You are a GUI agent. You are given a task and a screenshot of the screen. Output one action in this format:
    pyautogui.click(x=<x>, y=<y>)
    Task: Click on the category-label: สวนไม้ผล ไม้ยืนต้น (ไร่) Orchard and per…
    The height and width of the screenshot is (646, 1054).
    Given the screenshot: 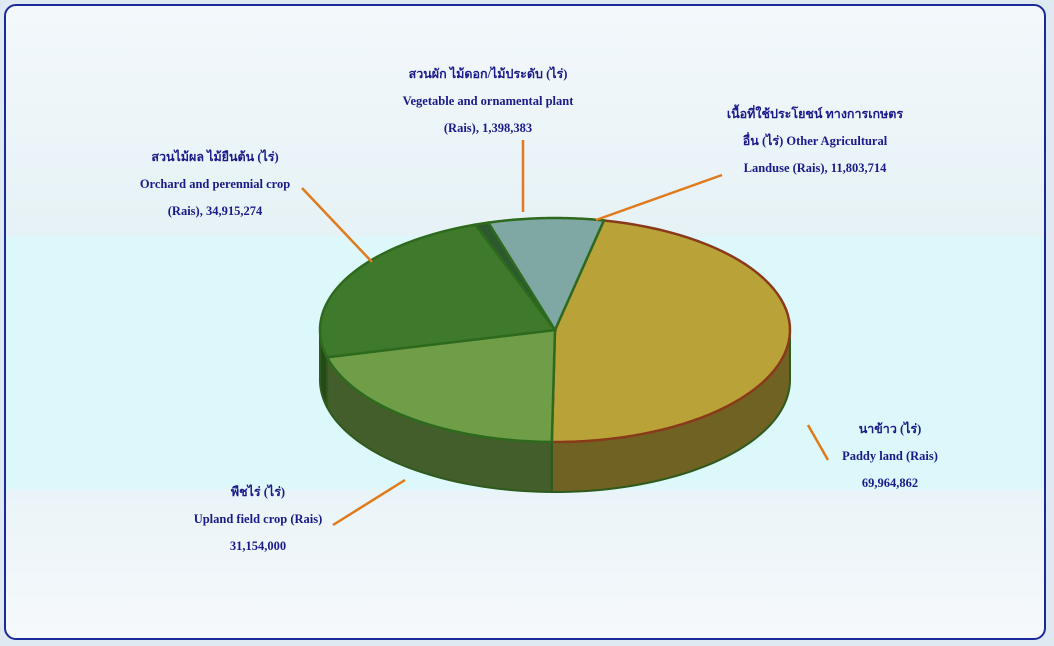 What is the action you would take?
    pyautogui.click(x=215, y=184)
    